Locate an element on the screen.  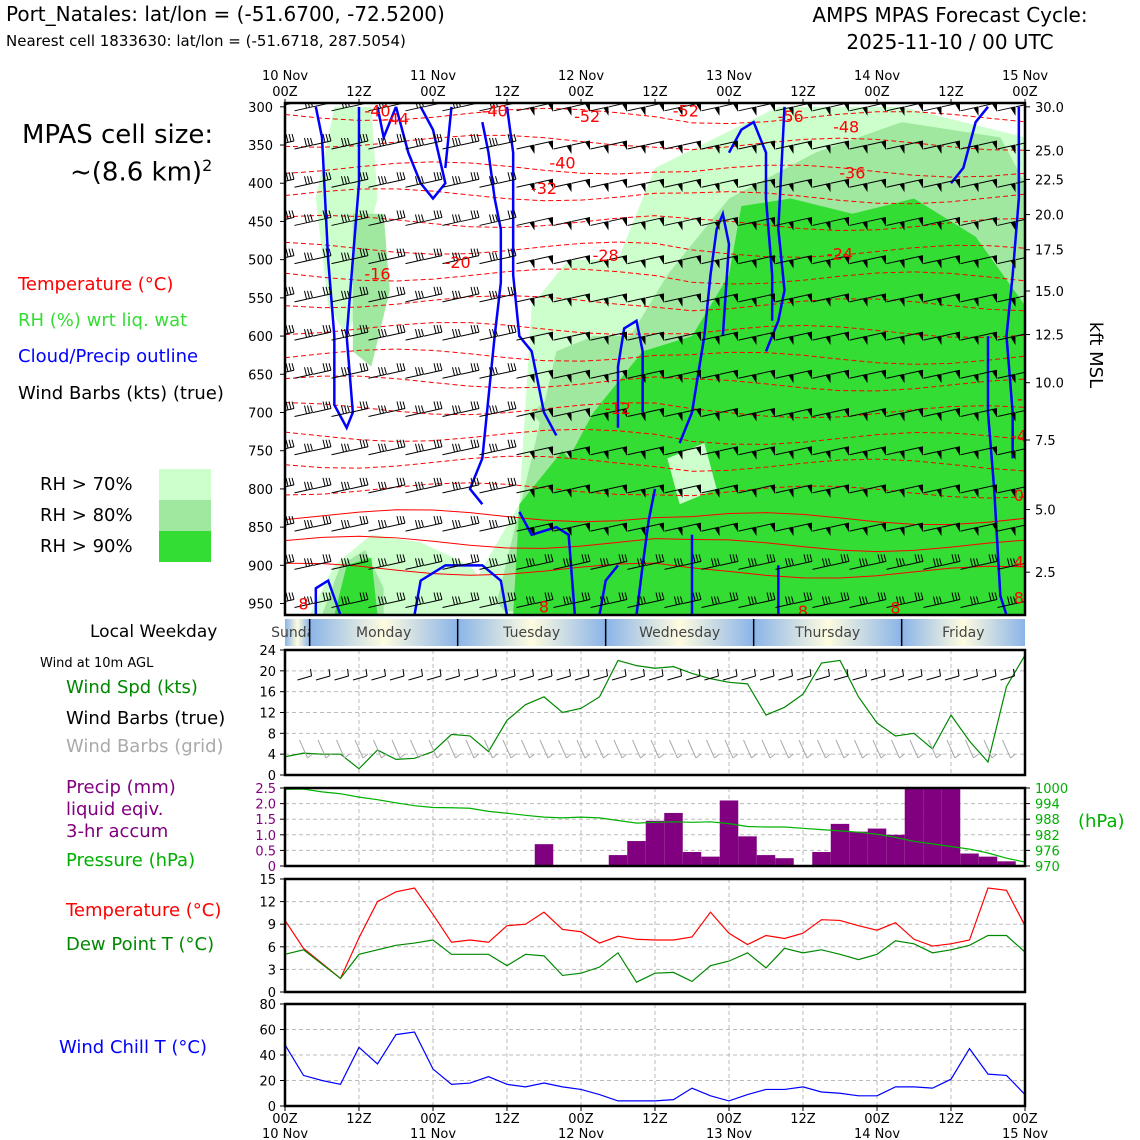
temperature-contour-label: 8 is located at coordinates (1019, 597).